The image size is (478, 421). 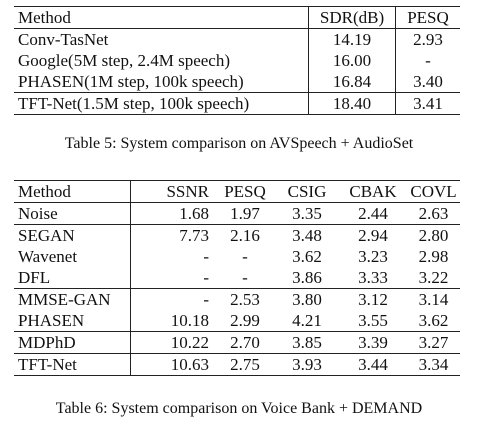 What do you see at coordinates (428, 81) in the screenshot?
I see `cell-pesq: 3.40` at bounding box center [428, 81].